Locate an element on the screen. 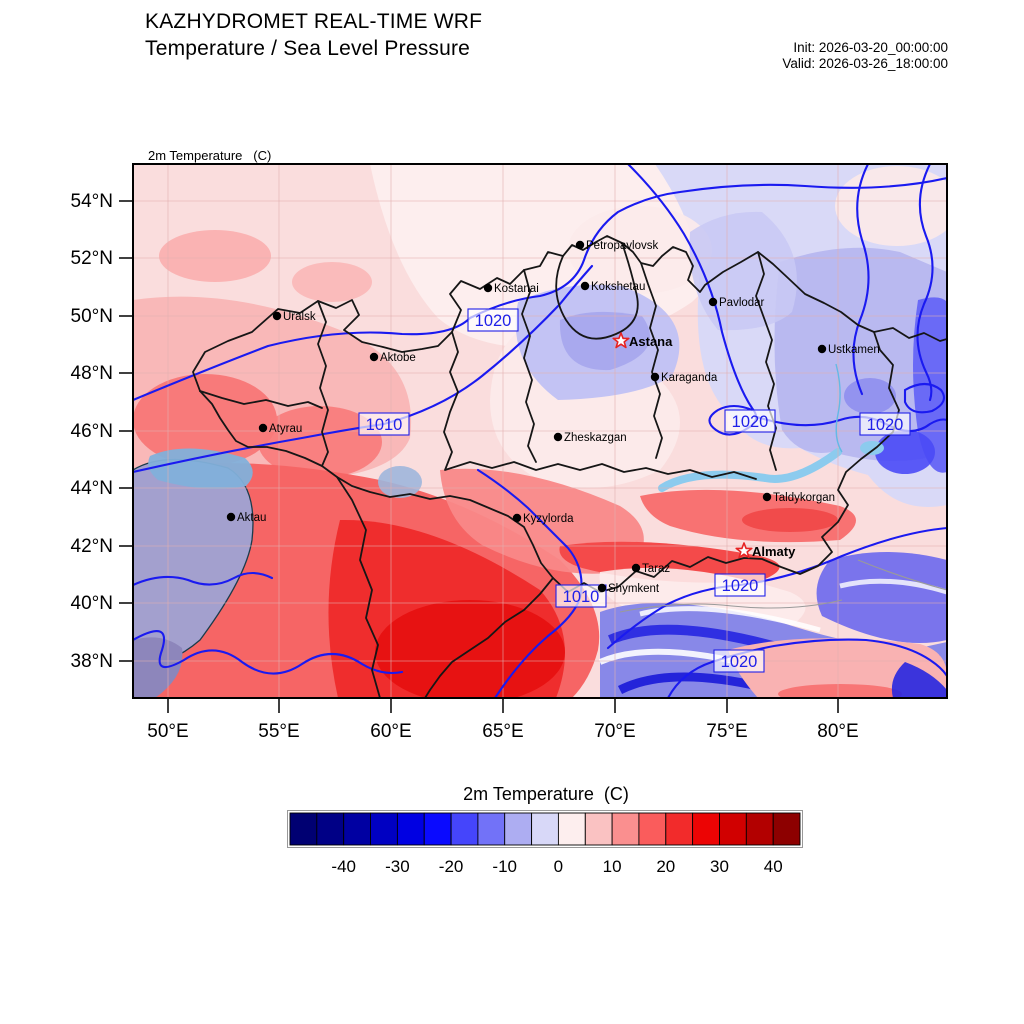 This screenshot has width=1024, height=1024. city-label: Pavlodar is located at coordinates (742, 303).